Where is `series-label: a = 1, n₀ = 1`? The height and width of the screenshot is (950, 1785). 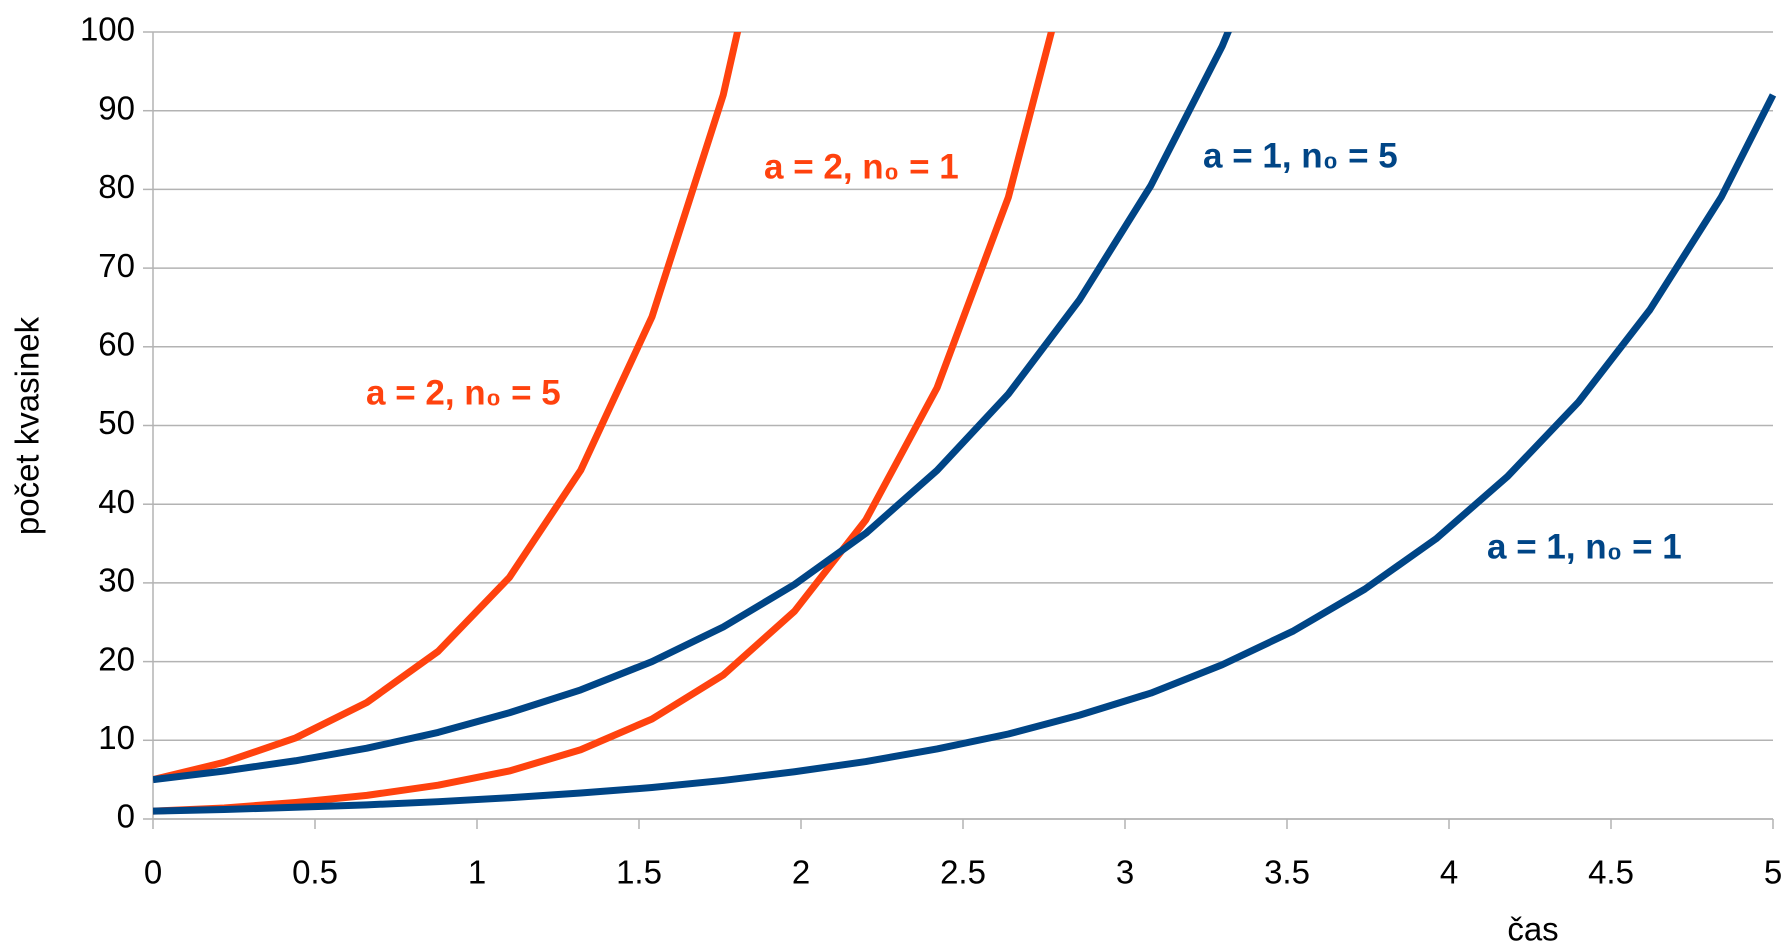
series-label: a = 1, n₀ = 1 is located at coordinates (1584, 546).